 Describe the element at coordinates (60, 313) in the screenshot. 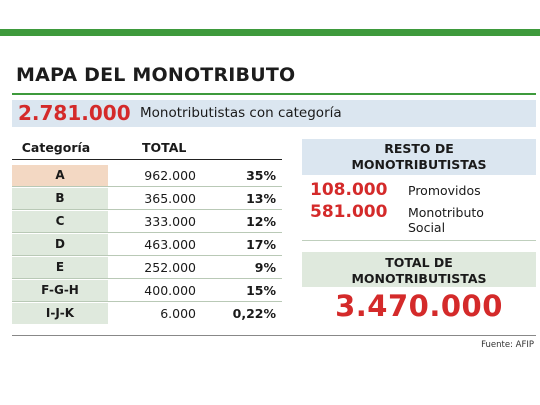

I see `row-category: I-J-K` at that location.